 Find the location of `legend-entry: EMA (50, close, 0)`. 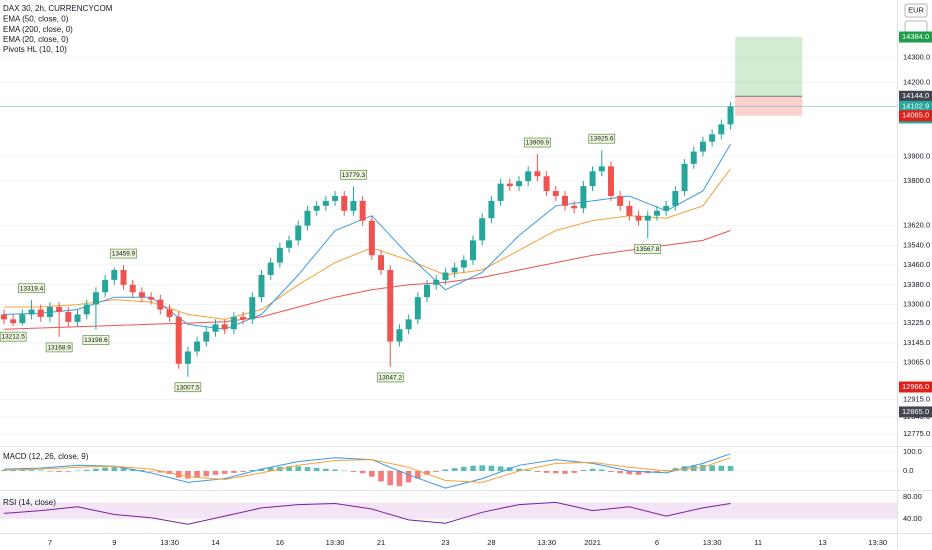

legend-entry: EMA (50, close, 0) is located at coordinates (36, 19).